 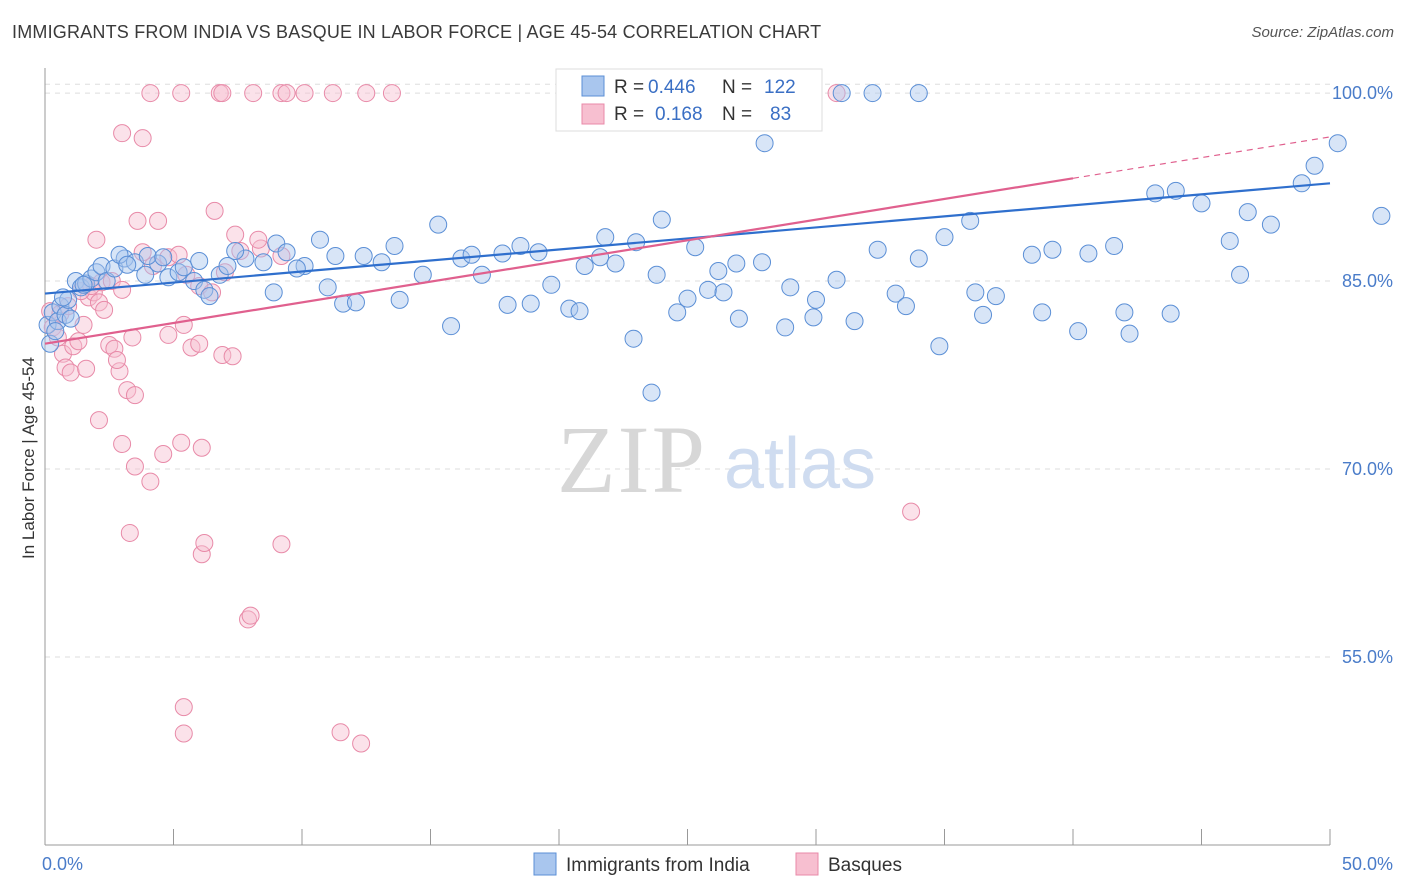 I want to click on watermark-atlas: atlas, so click(x=800, y=464).